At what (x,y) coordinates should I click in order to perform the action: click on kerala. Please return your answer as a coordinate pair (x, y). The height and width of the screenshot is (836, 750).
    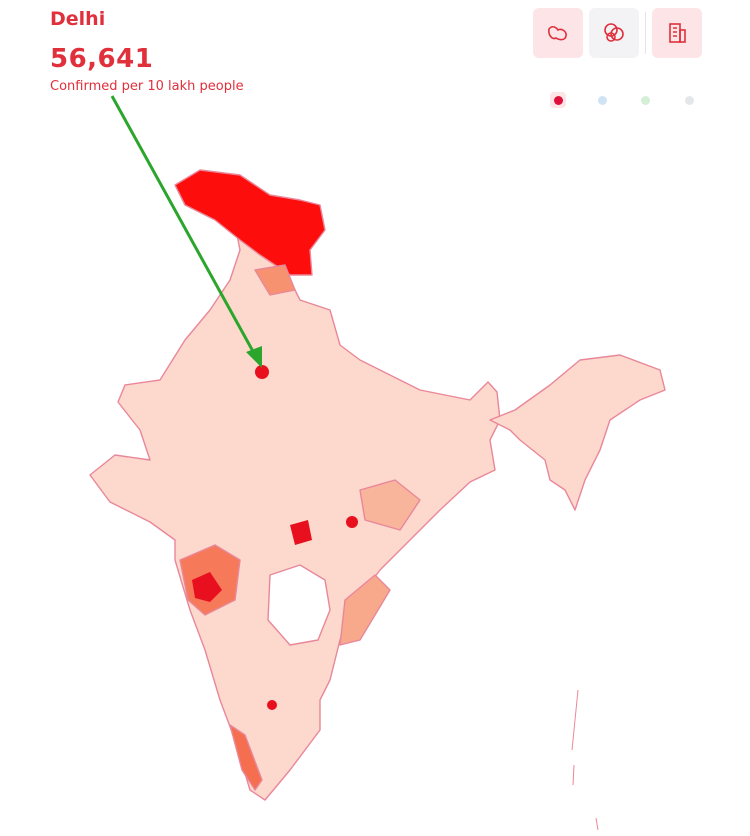
    Looking at the image, I should click on (246, 757).